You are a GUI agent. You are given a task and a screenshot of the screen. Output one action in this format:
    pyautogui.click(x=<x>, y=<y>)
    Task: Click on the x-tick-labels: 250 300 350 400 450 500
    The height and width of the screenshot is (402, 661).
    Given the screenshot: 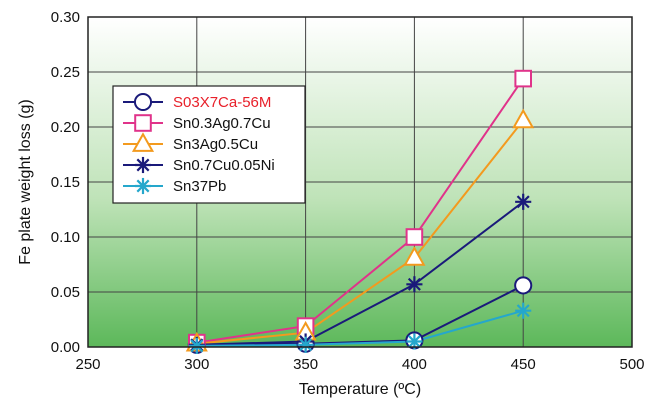 What is the action you would take?
    pyautogui.click(x=359, y=364)
    